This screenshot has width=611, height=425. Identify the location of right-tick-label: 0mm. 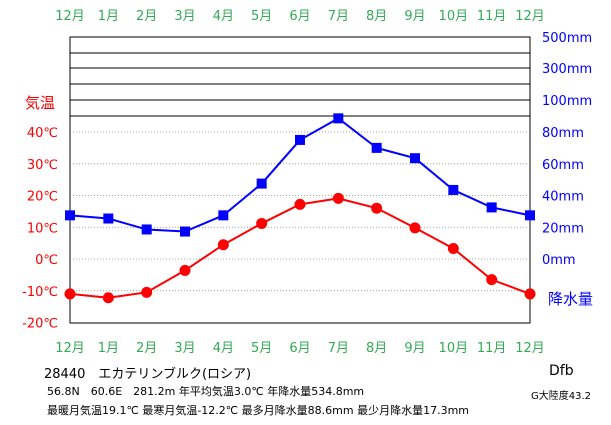
(559, 260).